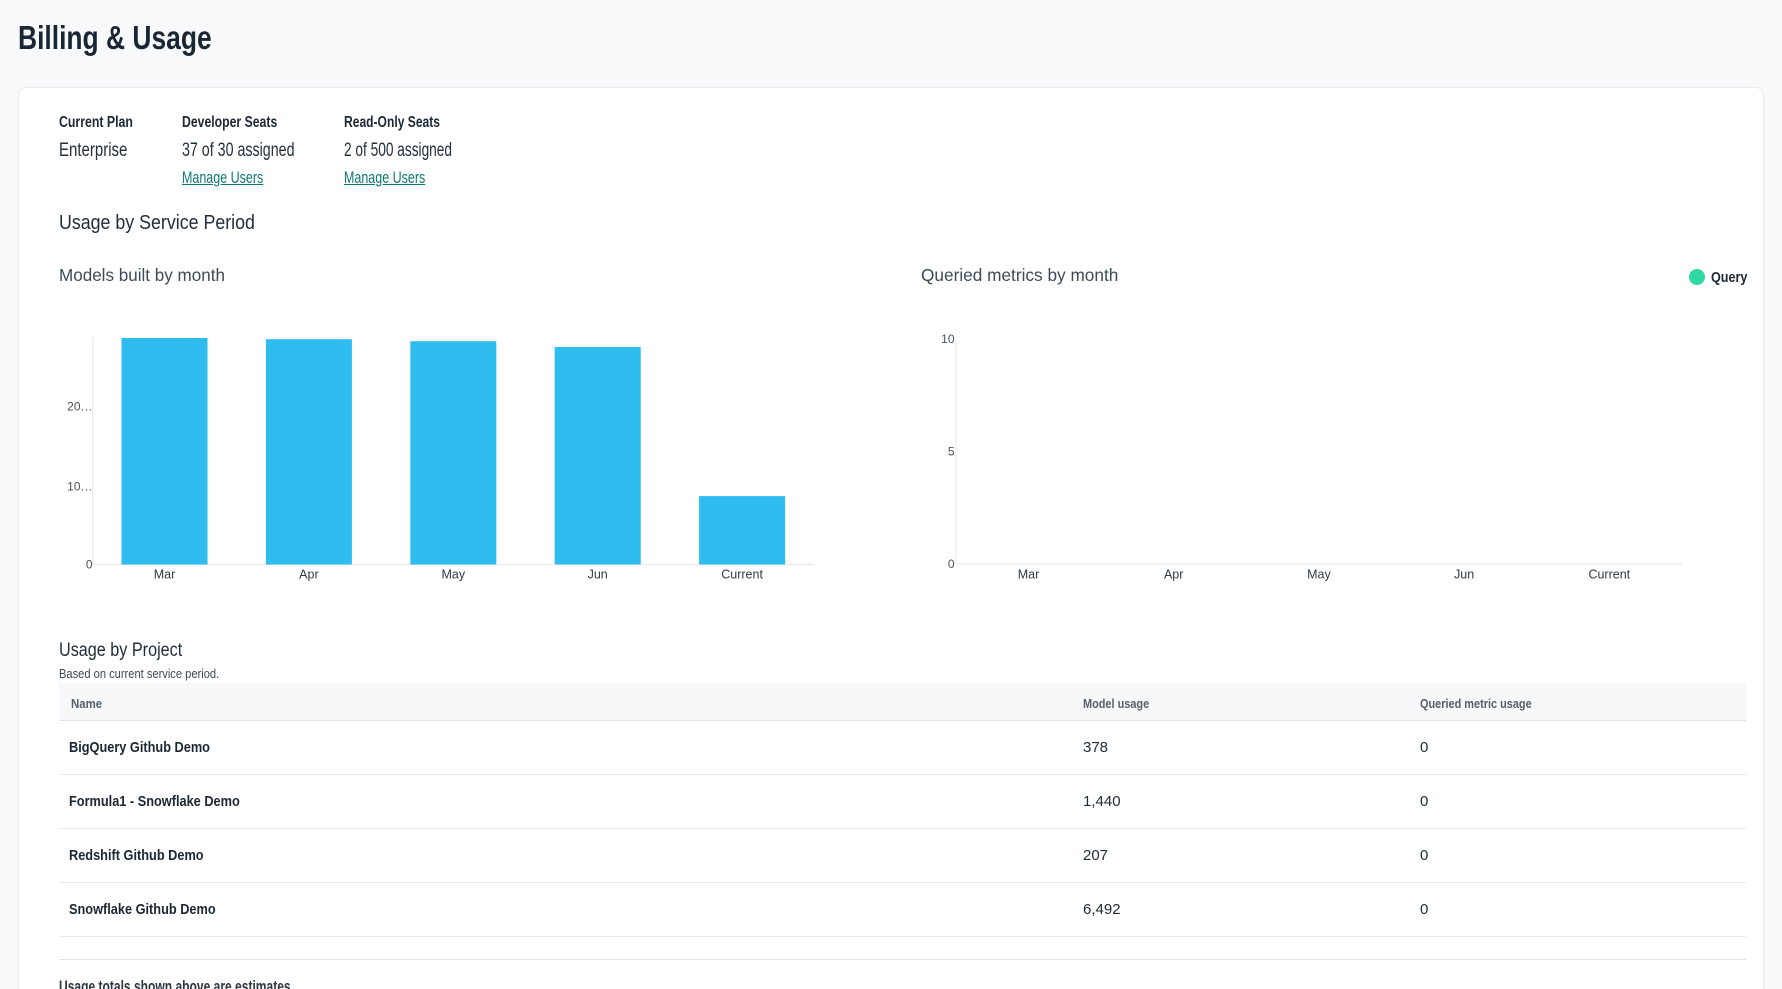 This screenshot has height=989, width=1782. What do you see at coordinates (951, 451) in the screenshot?
I see `svg-text: 5` at bounding box center [951, 451].